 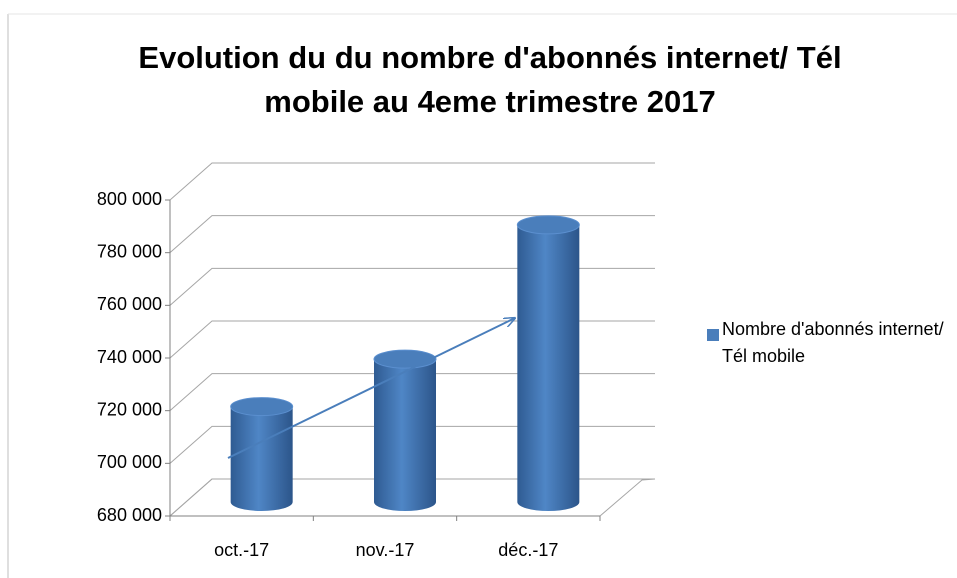 What do you see at coordinates (241, 550) in the screenshot?
I see `x-tick-label: oct.-17` at bounding box center [241, 550].